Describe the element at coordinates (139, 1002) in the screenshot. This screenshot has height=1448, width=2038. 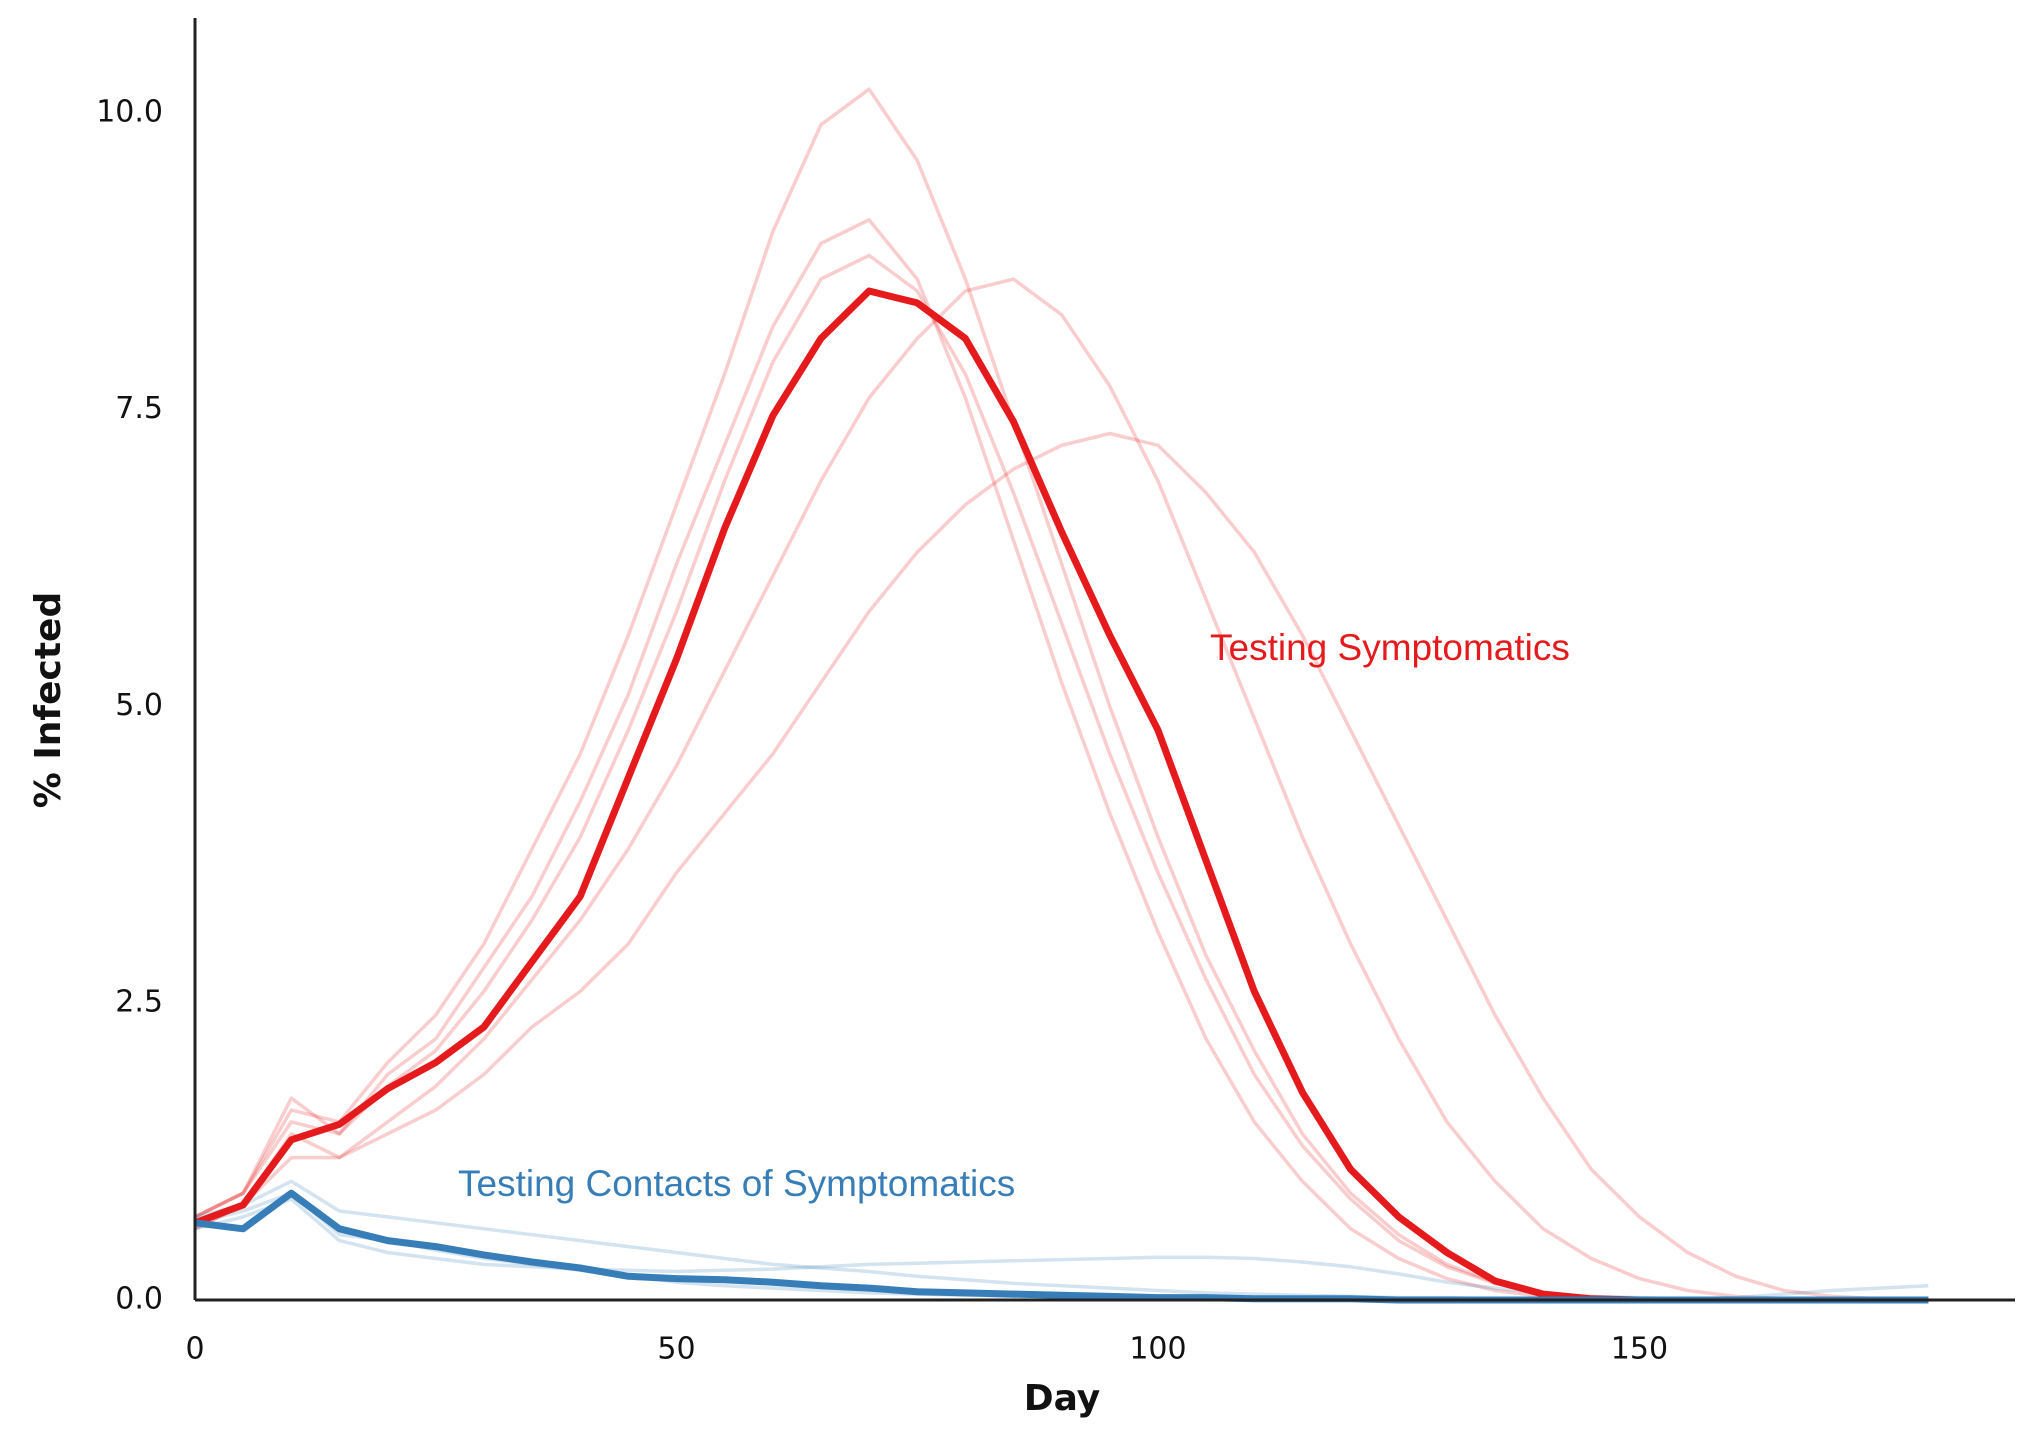
I see `y-tick-label: 2.5` at that location.